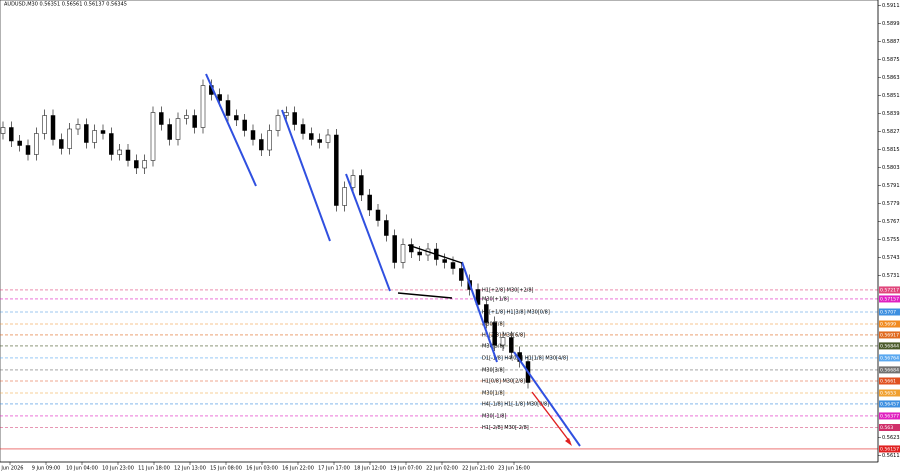  I want to click on y-tick-label: 0.57675, so click(891, 222).